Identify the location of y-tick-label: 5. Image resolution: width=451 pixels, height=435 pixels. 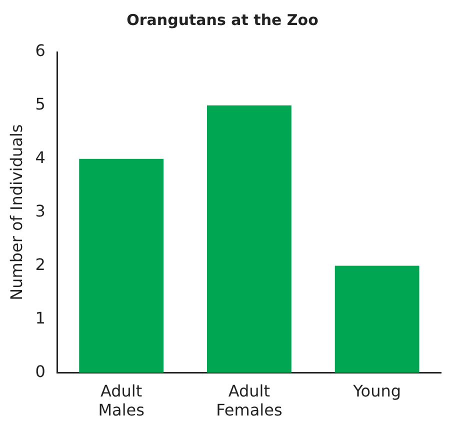
(40, 104).